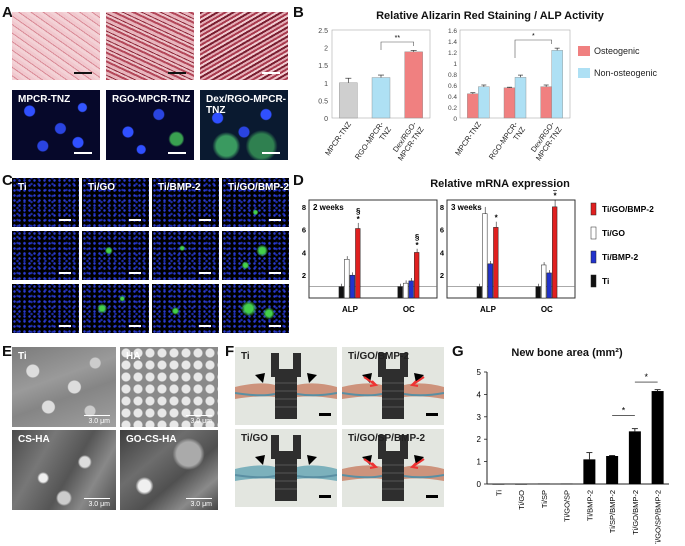 This screenshot has height=546, width=685. What do you see at coordinates (479, 417) in the screenshot?
I see `y-tick-label: 3` at bounding box center [479, 417].